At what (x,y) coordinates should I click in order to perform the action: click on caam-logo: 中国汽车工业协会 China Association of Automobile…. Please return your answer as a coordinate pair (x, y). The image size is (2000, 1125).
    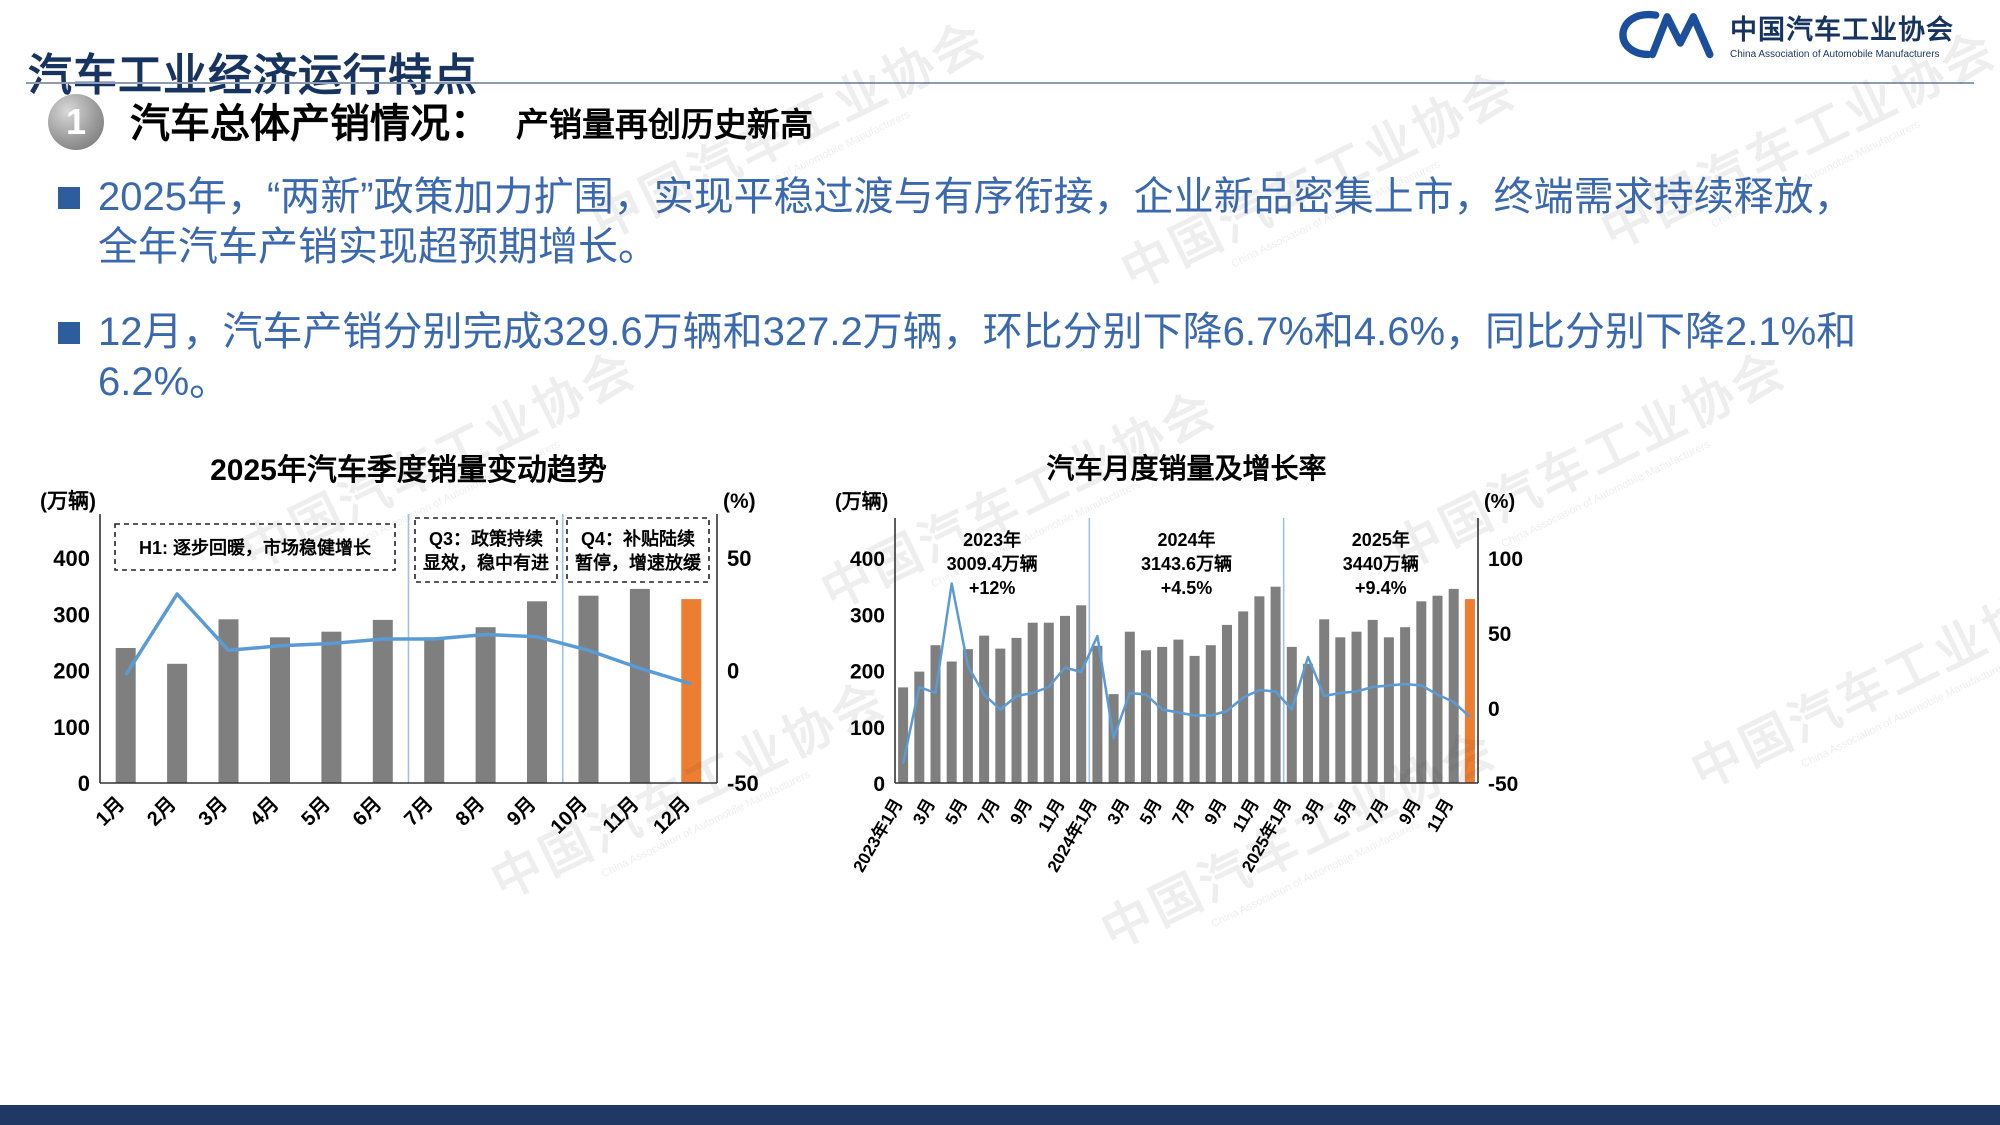
    Looking at the image, I should click on (1786, 34).